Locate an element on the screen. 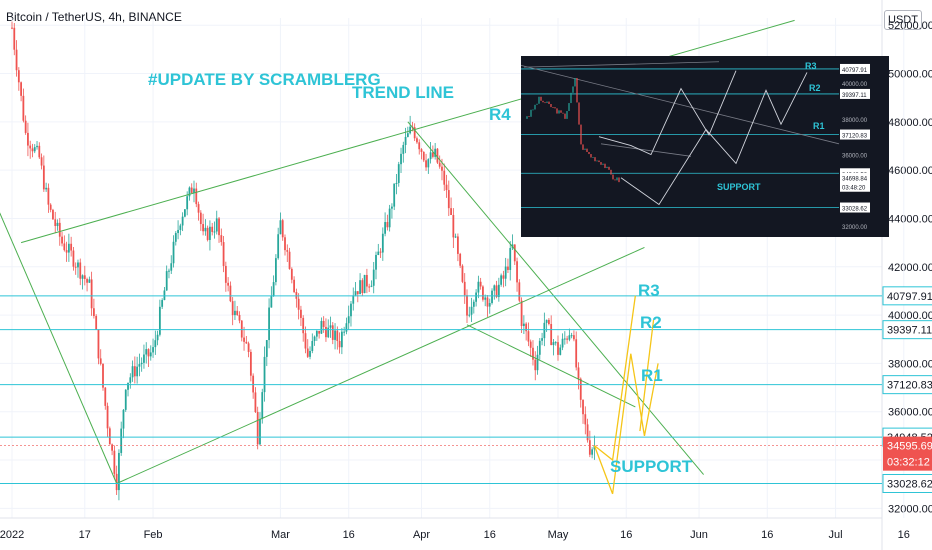  projection-path is located at coordinates (614, 378).